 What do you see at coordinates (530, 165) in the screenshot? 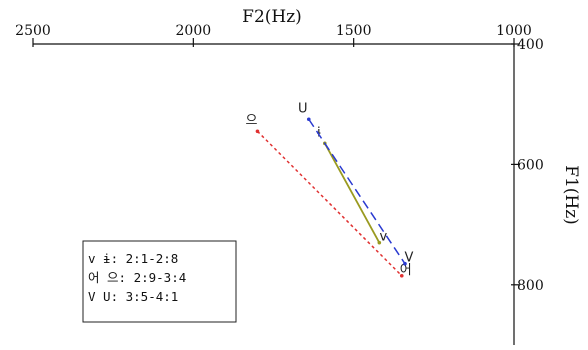
I see `y-tick-label: 600` at bounding box center [530, 165].